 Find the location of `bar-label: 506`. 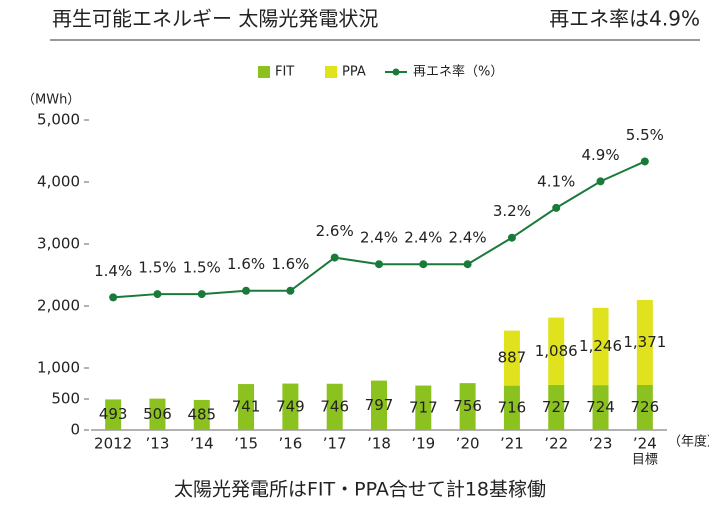

bar-label: 506 is located at coordinates (157, 414).